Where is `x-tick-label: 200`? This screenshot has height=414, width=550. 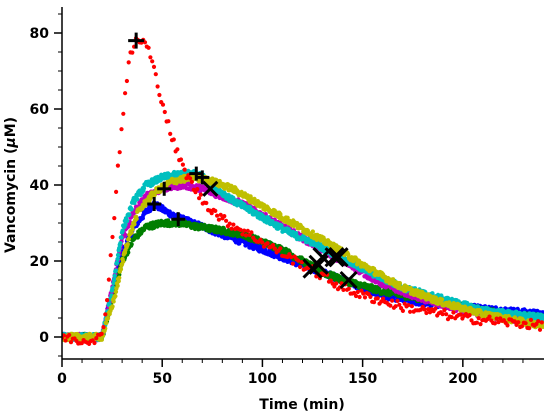 x-tick-label: 200 is located at coordinates (462, 379).